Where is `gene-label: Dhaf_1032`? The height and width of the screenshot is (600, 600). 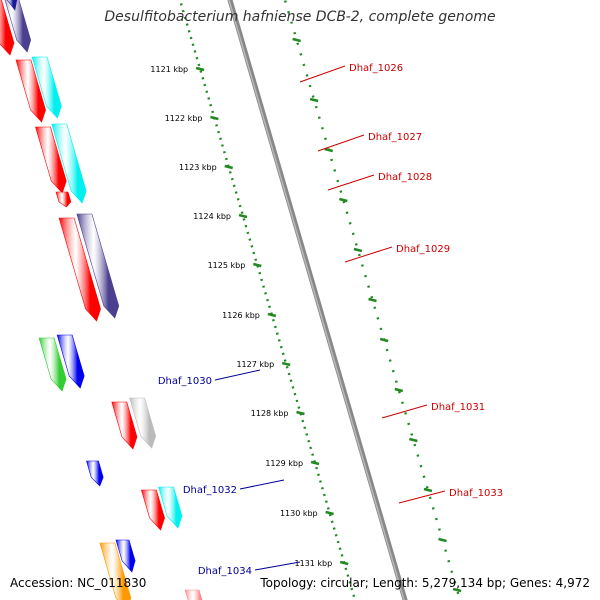 gene-label: Dhaf_1032 is located at coordinates (210, 490).